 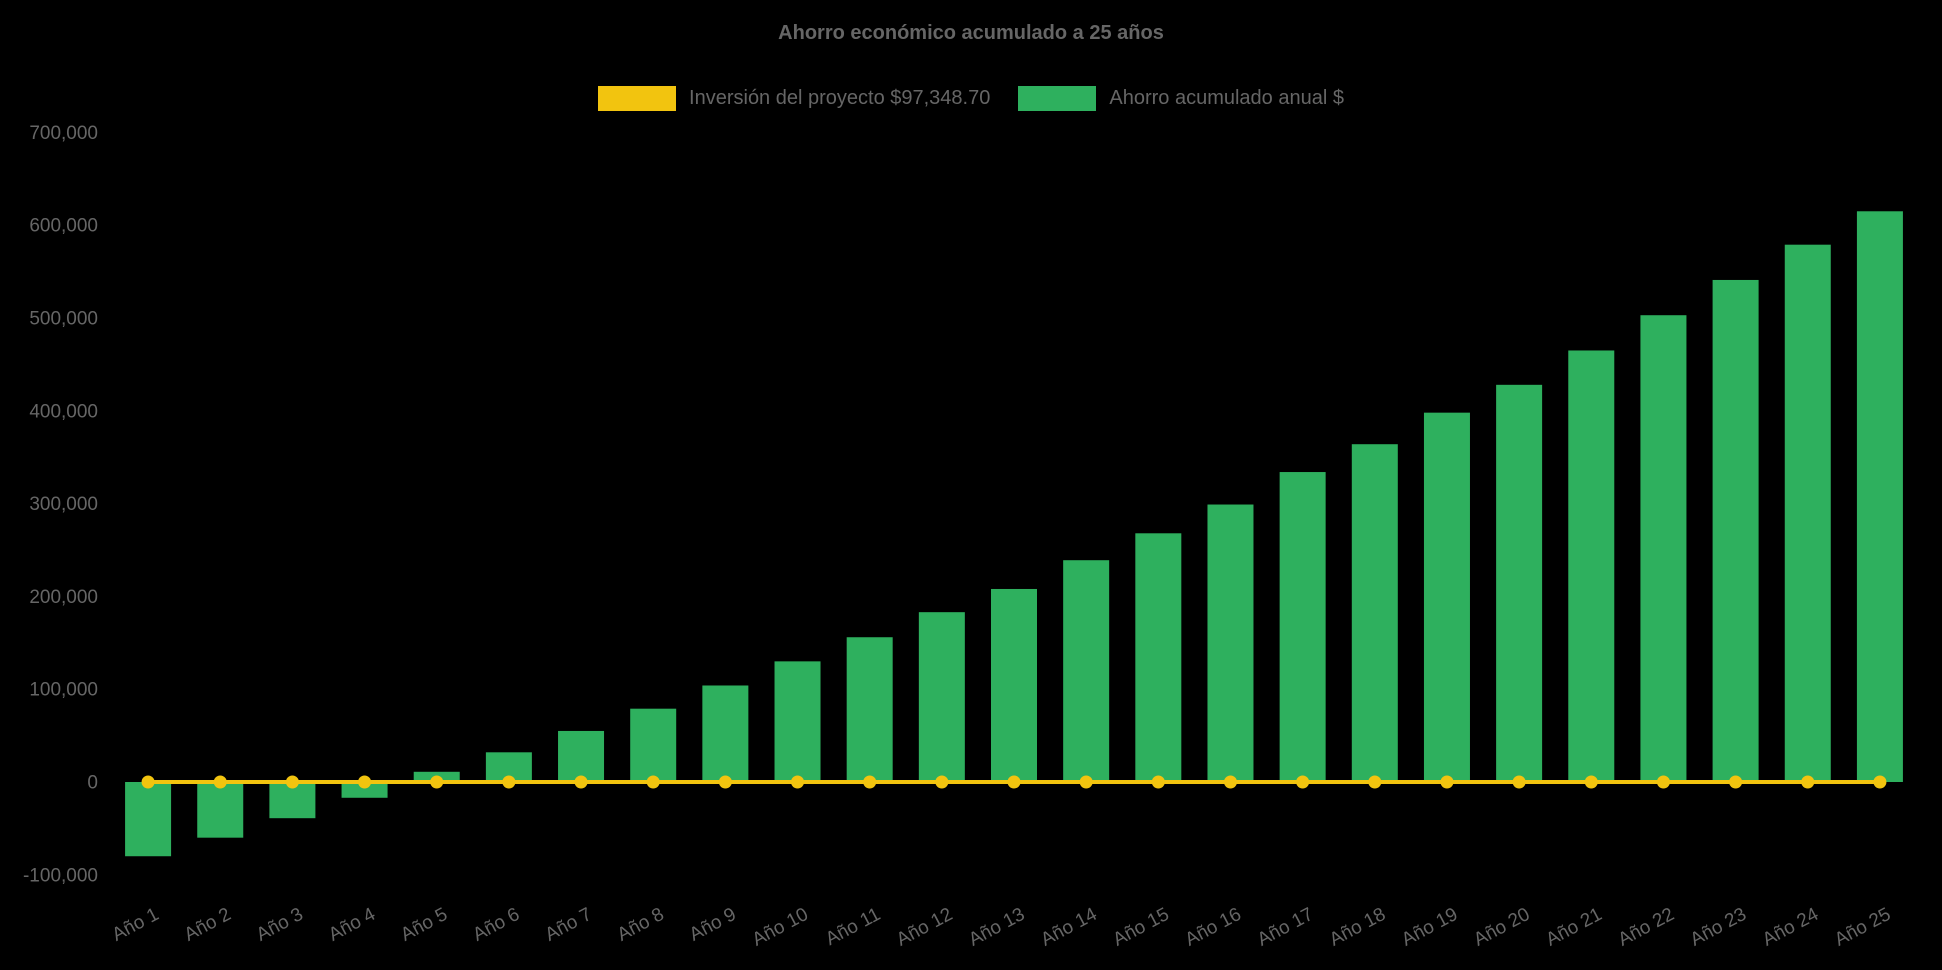 What do you see at coordinates (60, 875) in the screenshot?
I see `y-axis-tick-label: -100,000` at bounding box center [60, 875].